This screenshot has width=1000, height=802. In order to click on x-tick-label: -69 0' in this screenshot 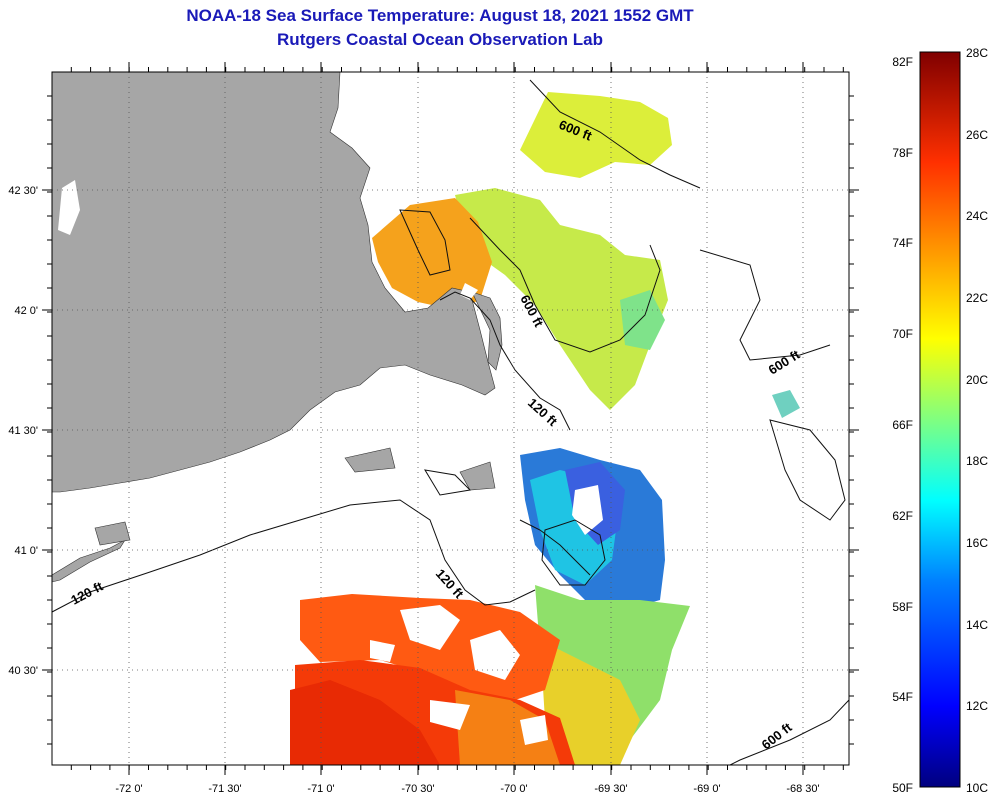, I will do `click(706, 789)`.